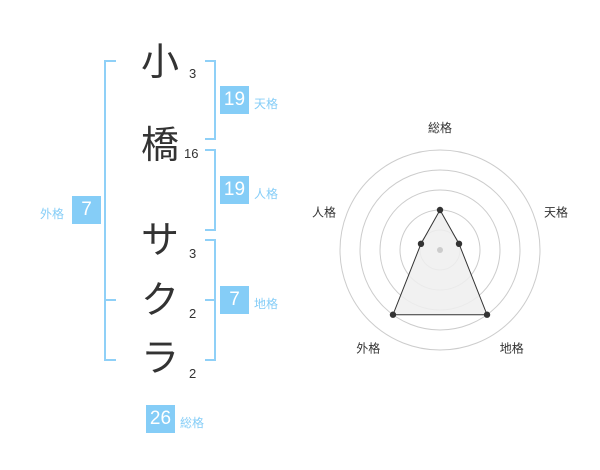 This screenshot has height=470, width=600. I want to click on chikaku-label: 地格, so click(266, 304).